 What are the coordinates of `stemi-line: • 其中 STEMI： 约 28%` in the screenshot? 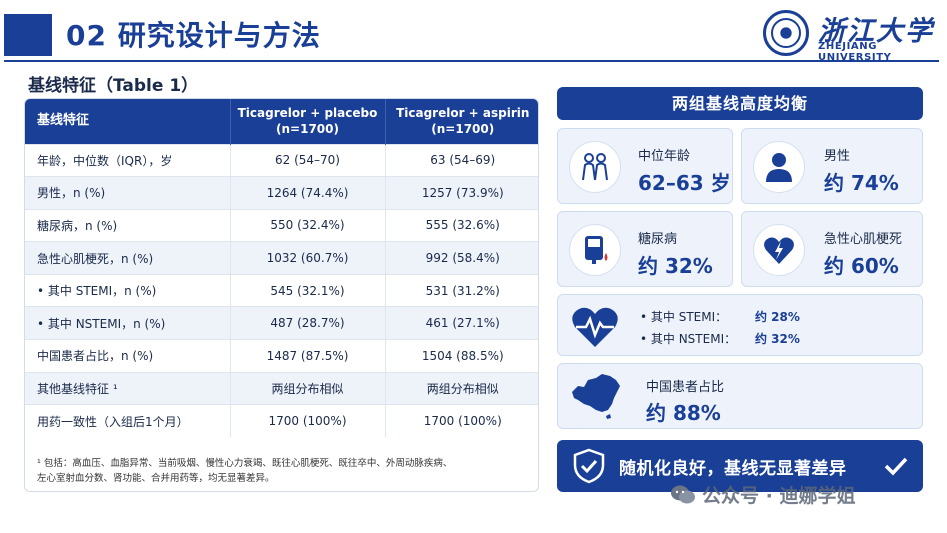 It's located at (740, 316).